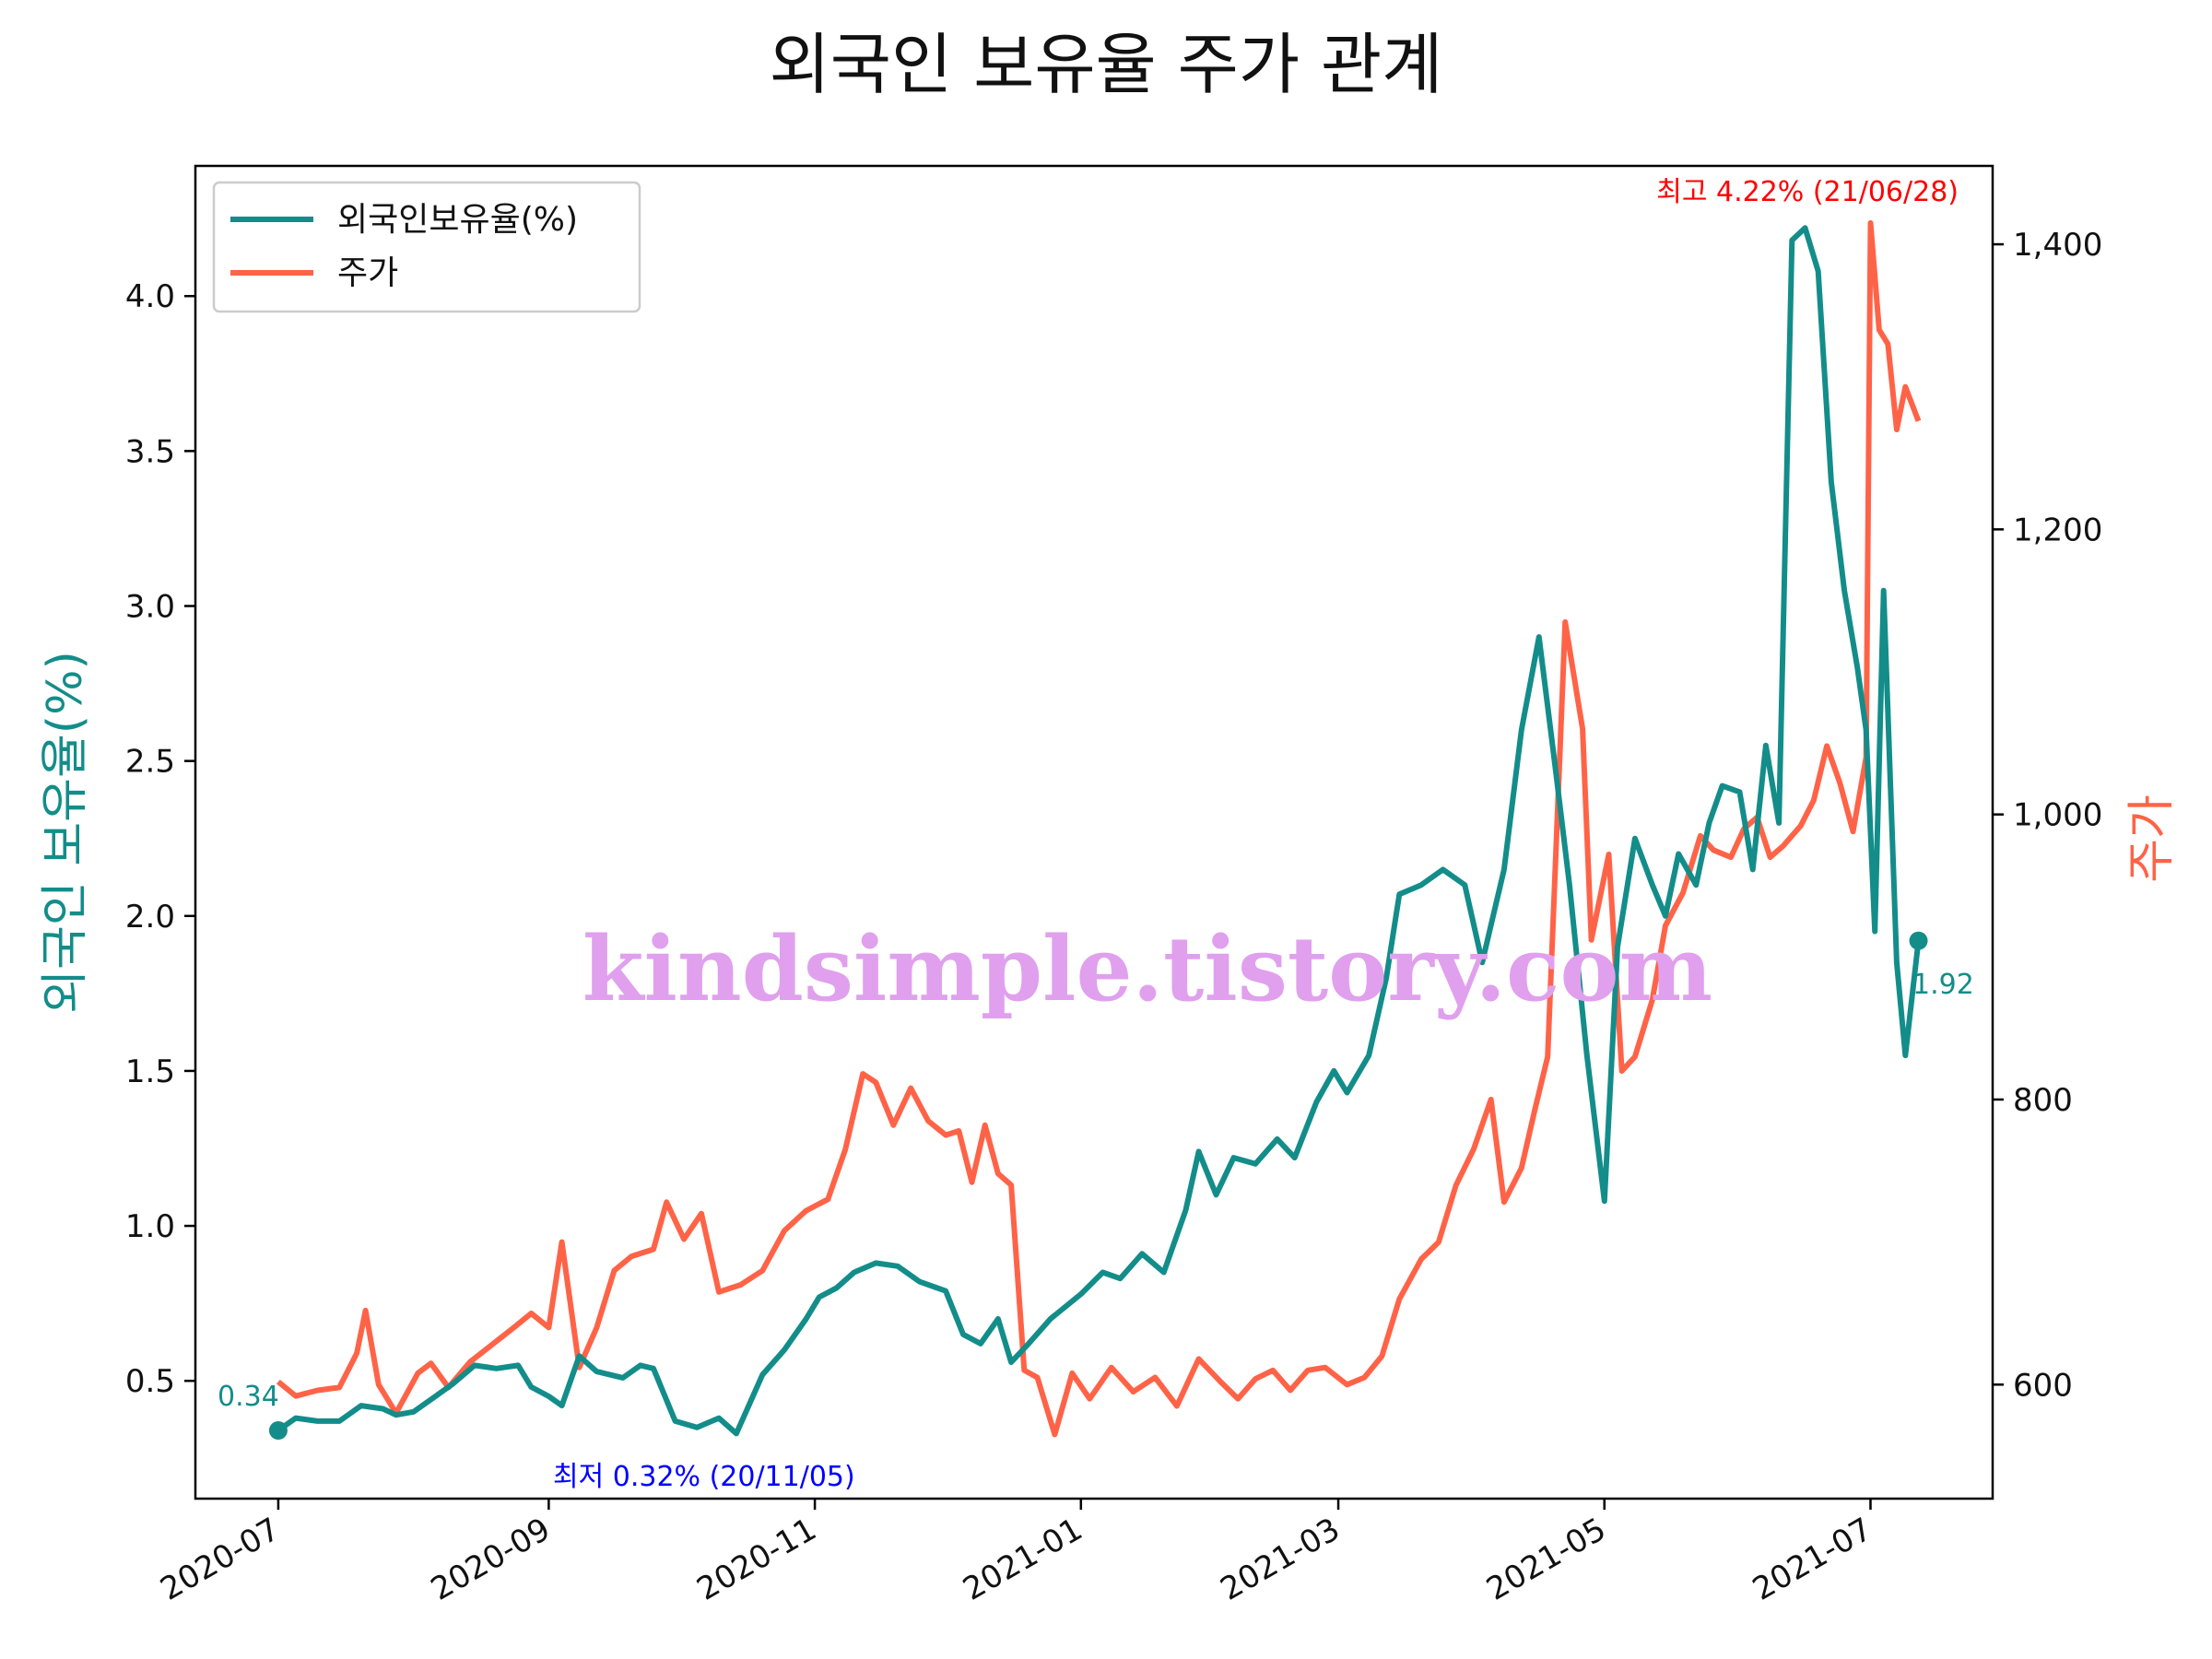 The width and height of the screenshot is (2212, 1659). I want to click on y-axis-left-label: 외국인 보유율(%), so click(65, 832).